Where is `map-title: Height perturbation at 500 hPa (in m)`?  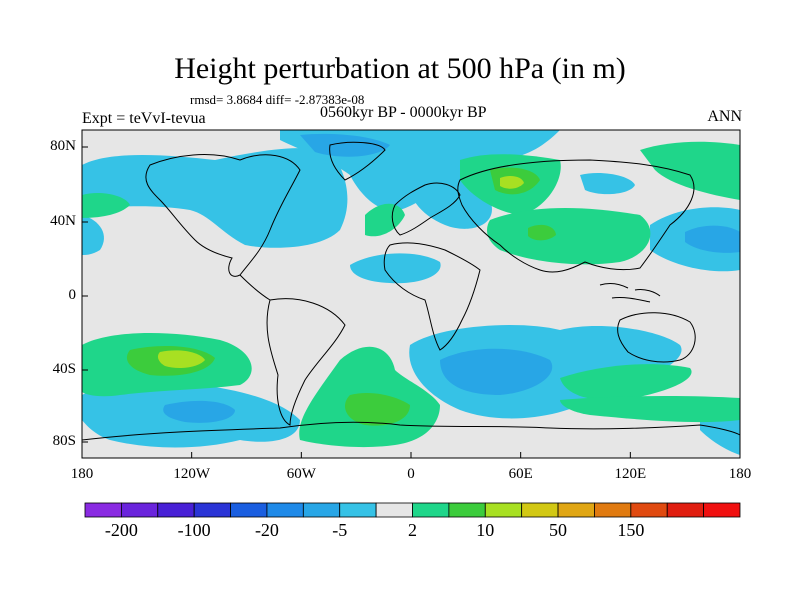 map-title: Height perturbation at 500 hPa (in m) is located at coordinates (400, 68).